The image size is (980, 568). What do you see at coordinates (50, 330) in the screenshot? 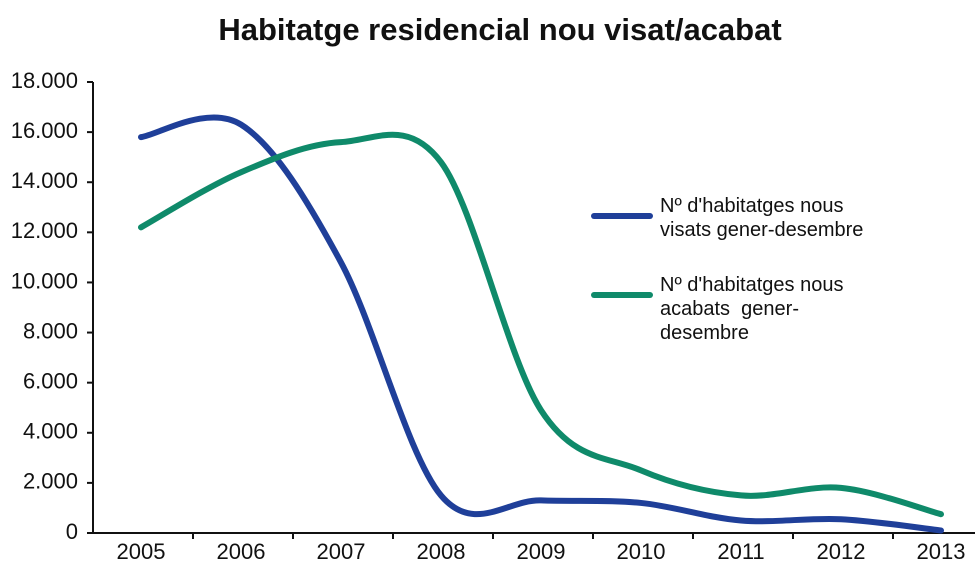
I see `y-tick-label: 8.000` at bounding box center [50, 330].